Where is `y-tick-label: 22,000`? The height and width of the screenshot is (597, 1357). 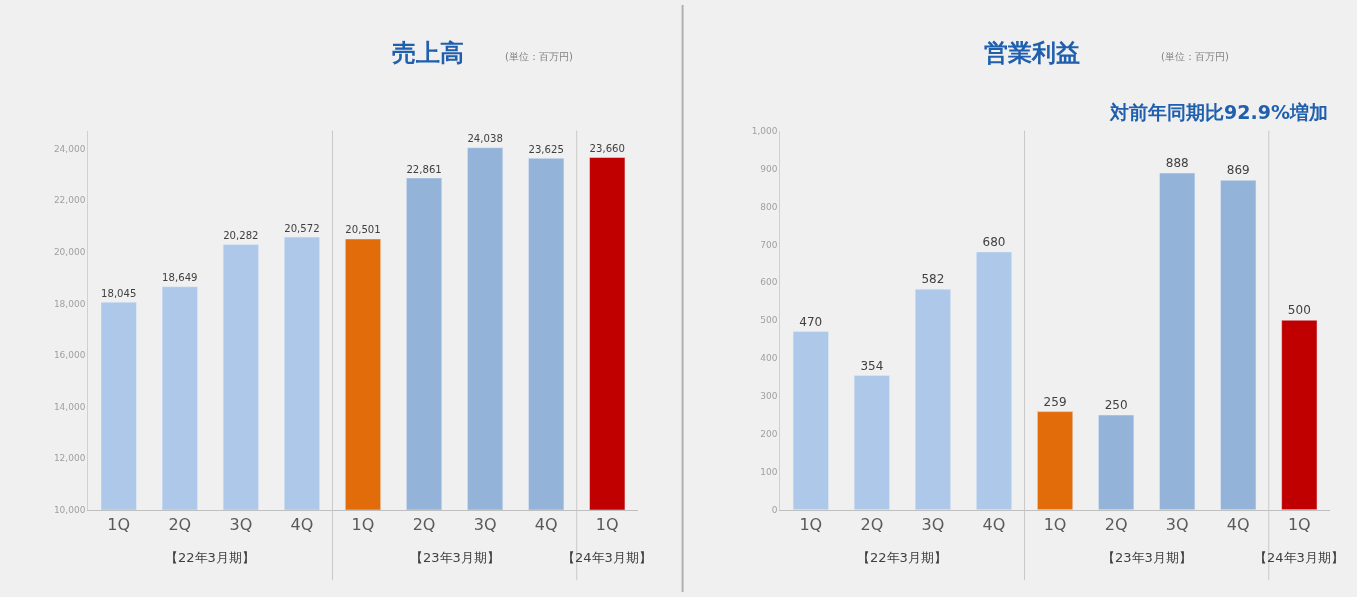
y-tick-label: 22,000 is located at coordinates (69, 200).